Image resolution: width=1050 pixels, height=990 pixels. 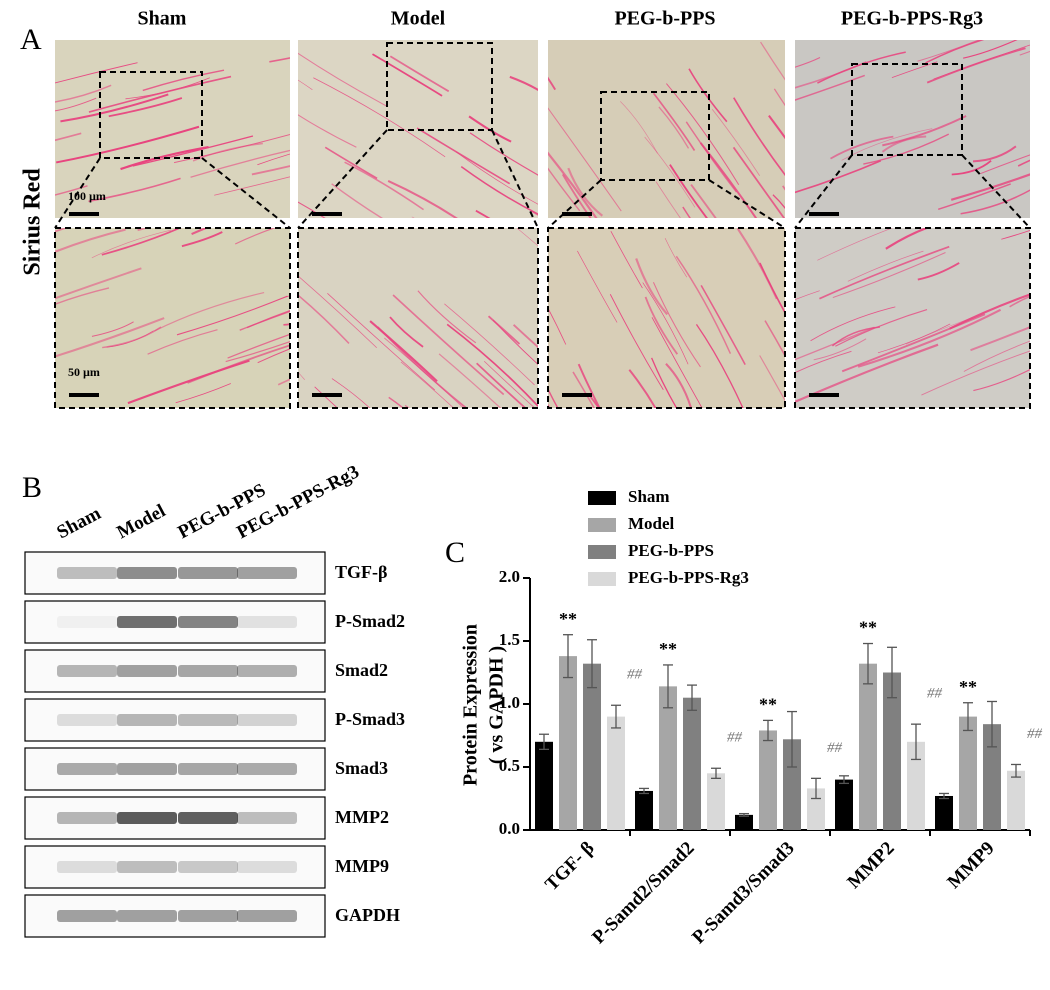 What do you see at coordinates (32, 487) in the screenshot?
I see `panel-label: B` at bounding box center [32, 487].